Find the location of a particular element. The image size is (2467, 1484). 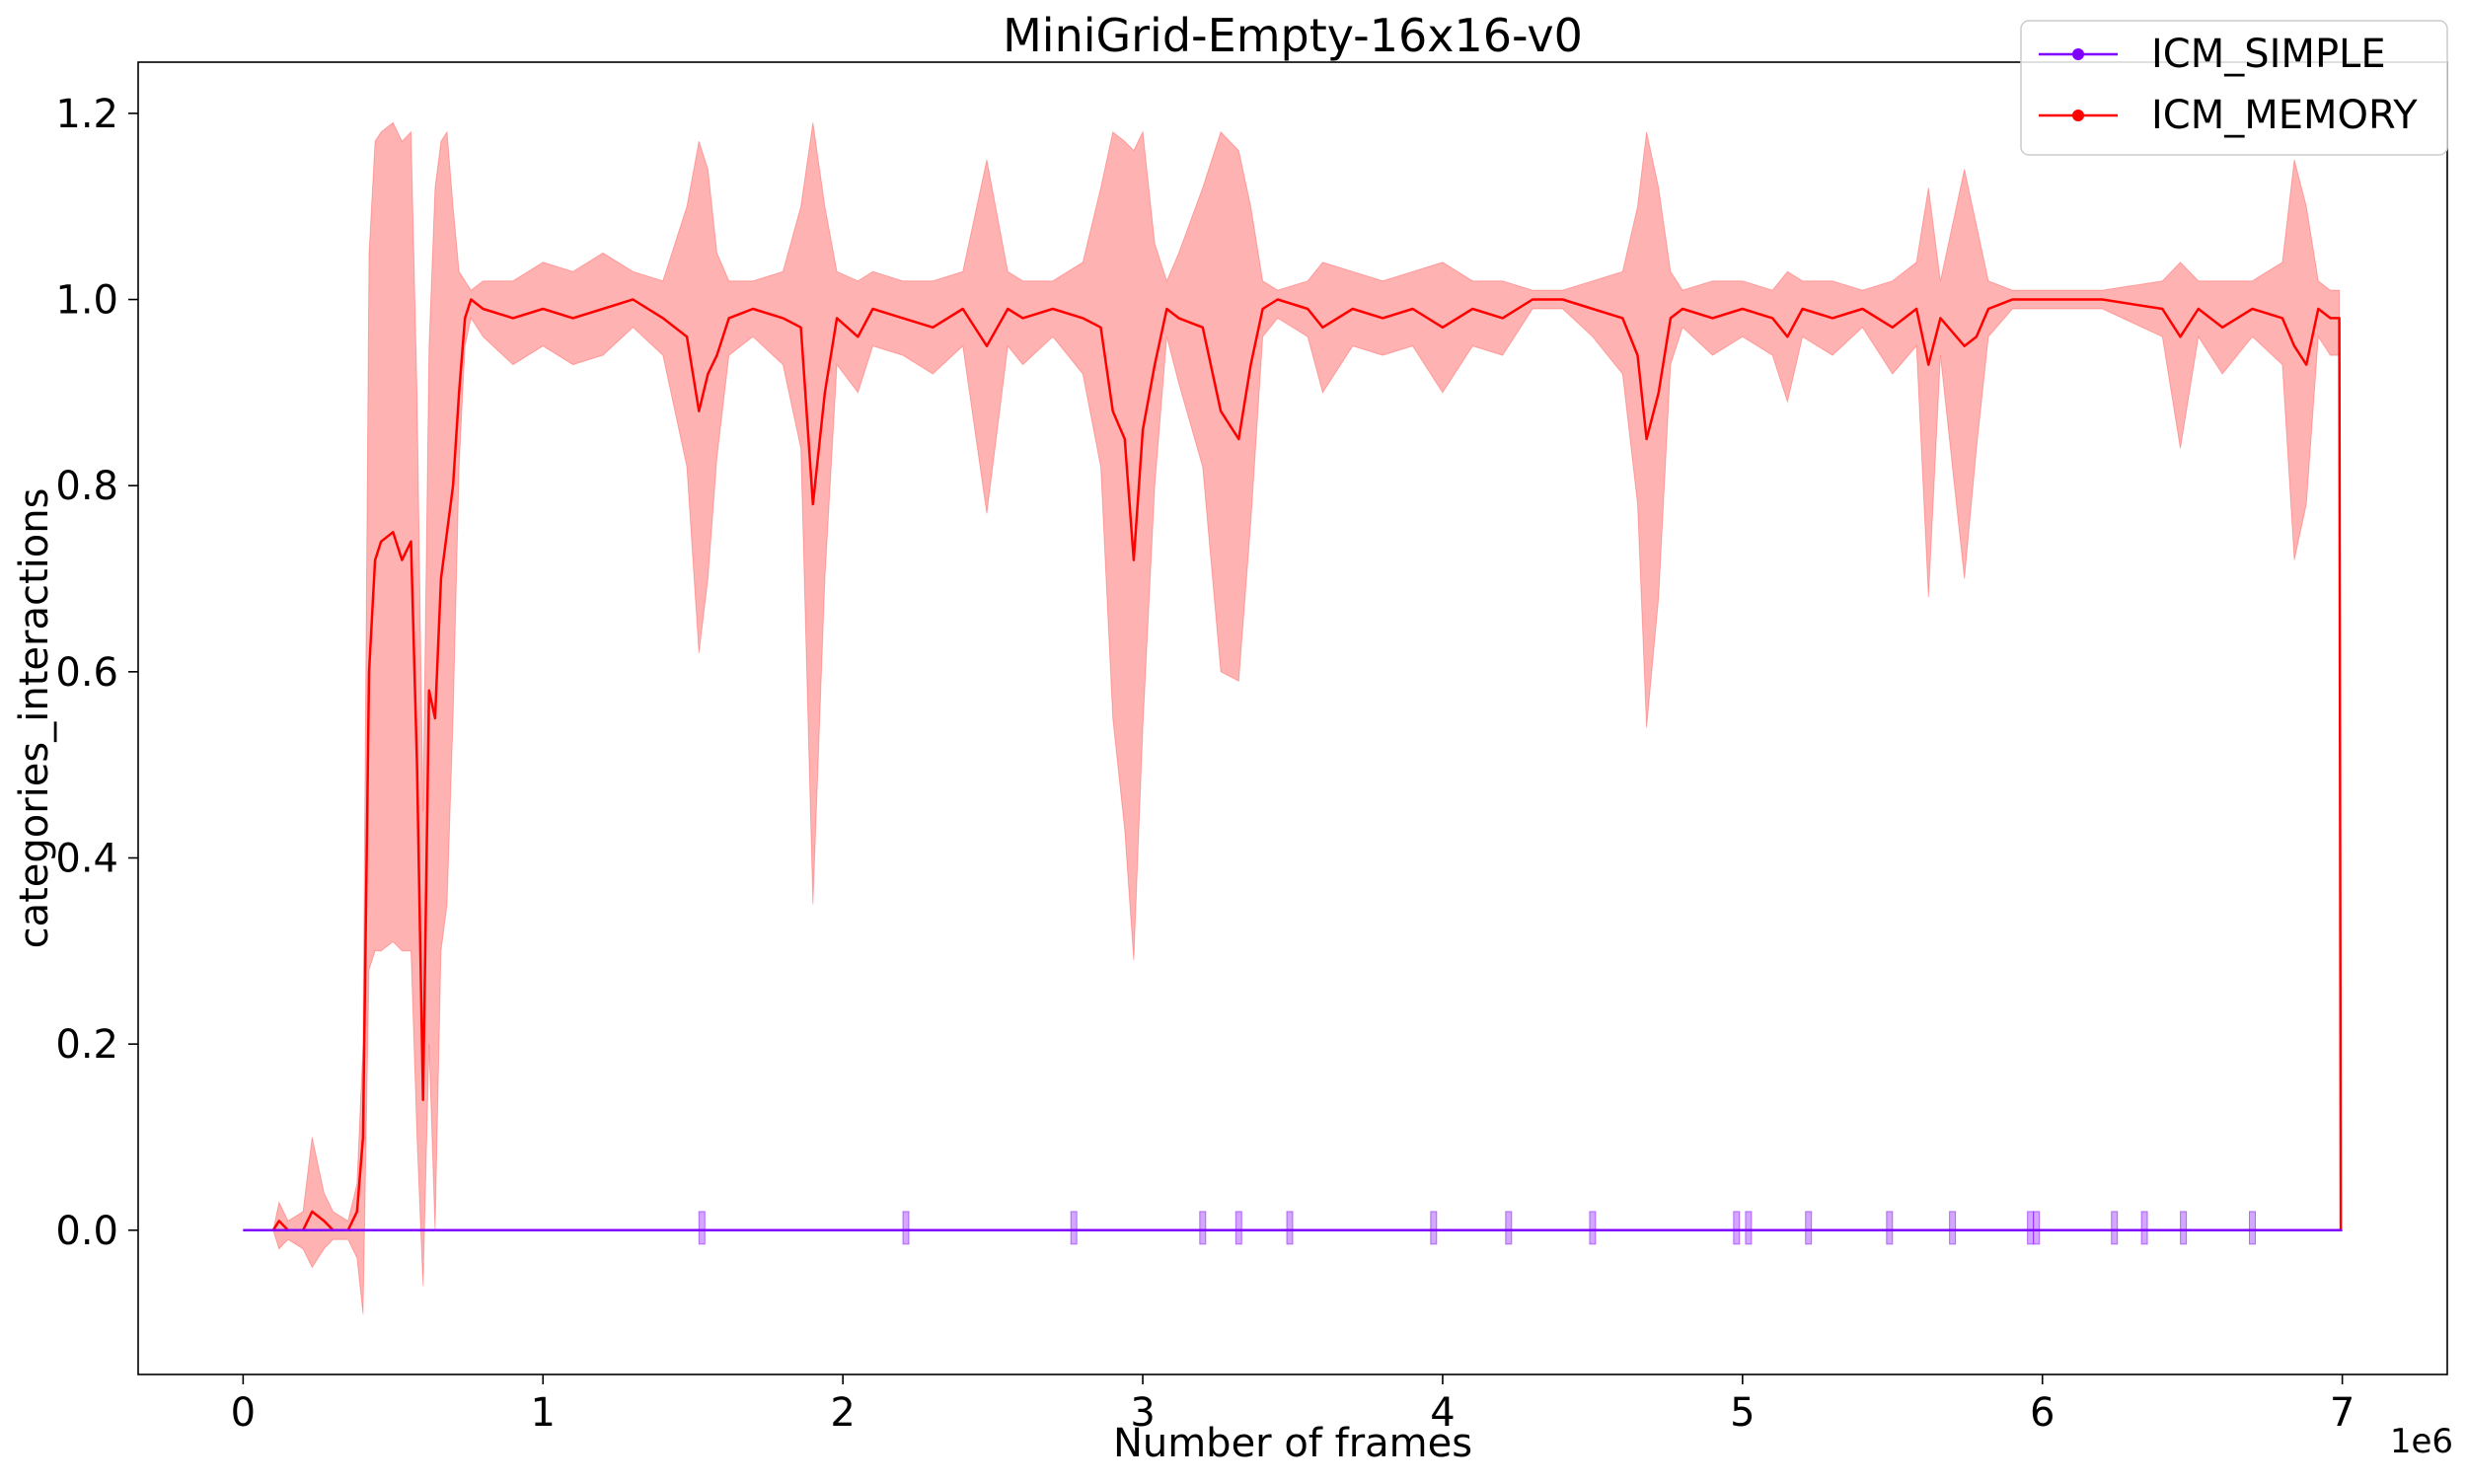

x-tick-label: 4 is located at coordinates (1442, 1413).